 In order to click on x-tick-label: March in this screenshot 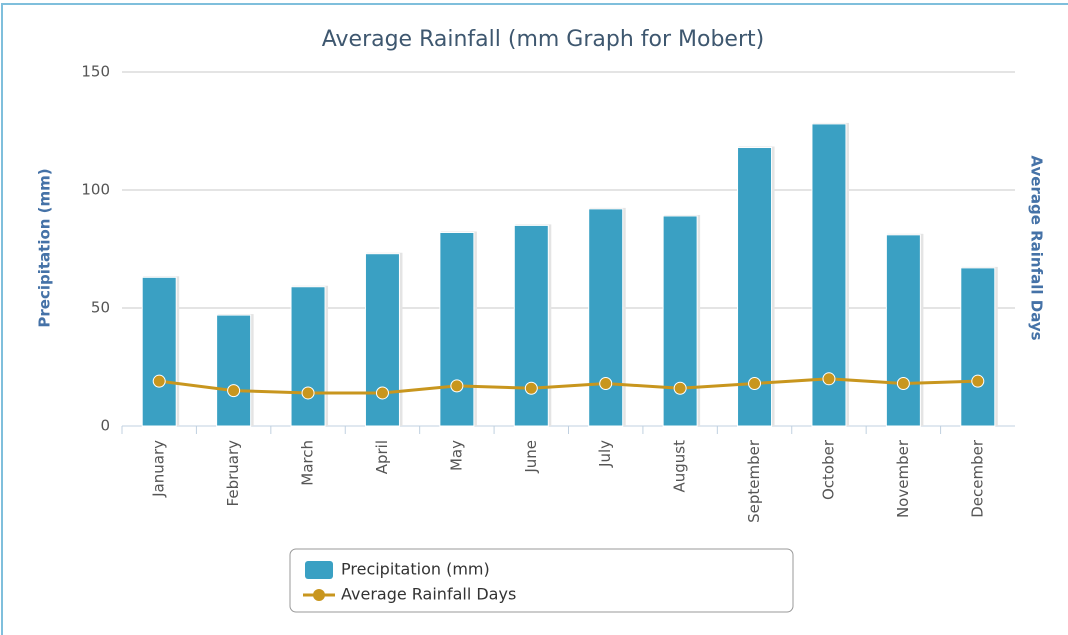, I will do `click(308, 463)`.